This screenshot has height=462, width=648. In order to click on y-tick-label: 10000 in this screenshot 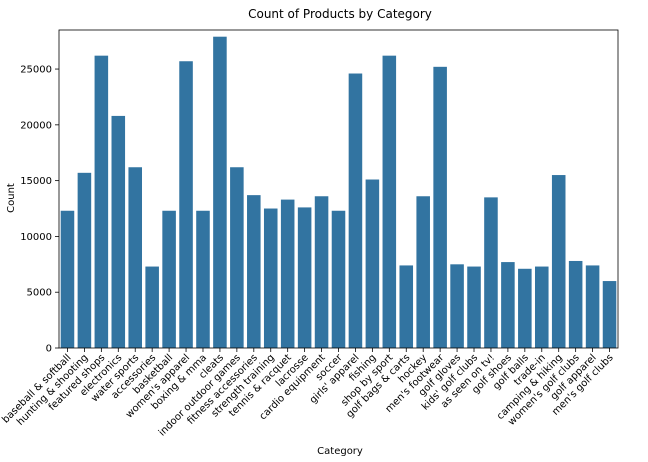, I will do `click(36, 237)`.